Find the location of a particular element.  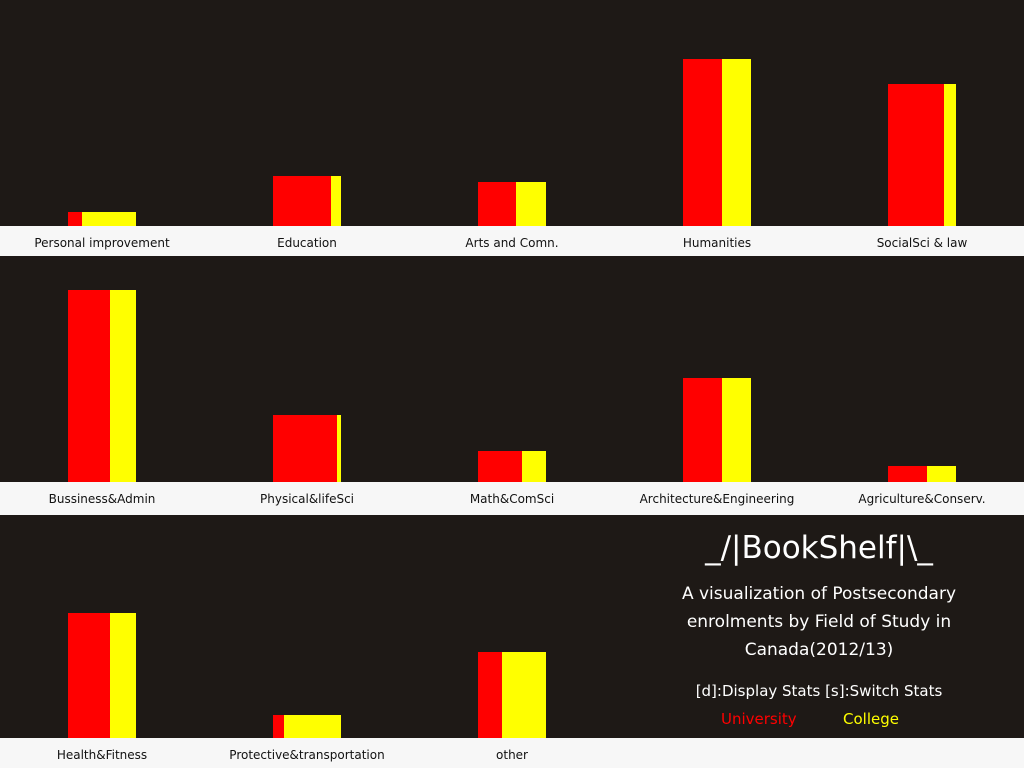

legend-college: College is located at coordinates (871, 719).